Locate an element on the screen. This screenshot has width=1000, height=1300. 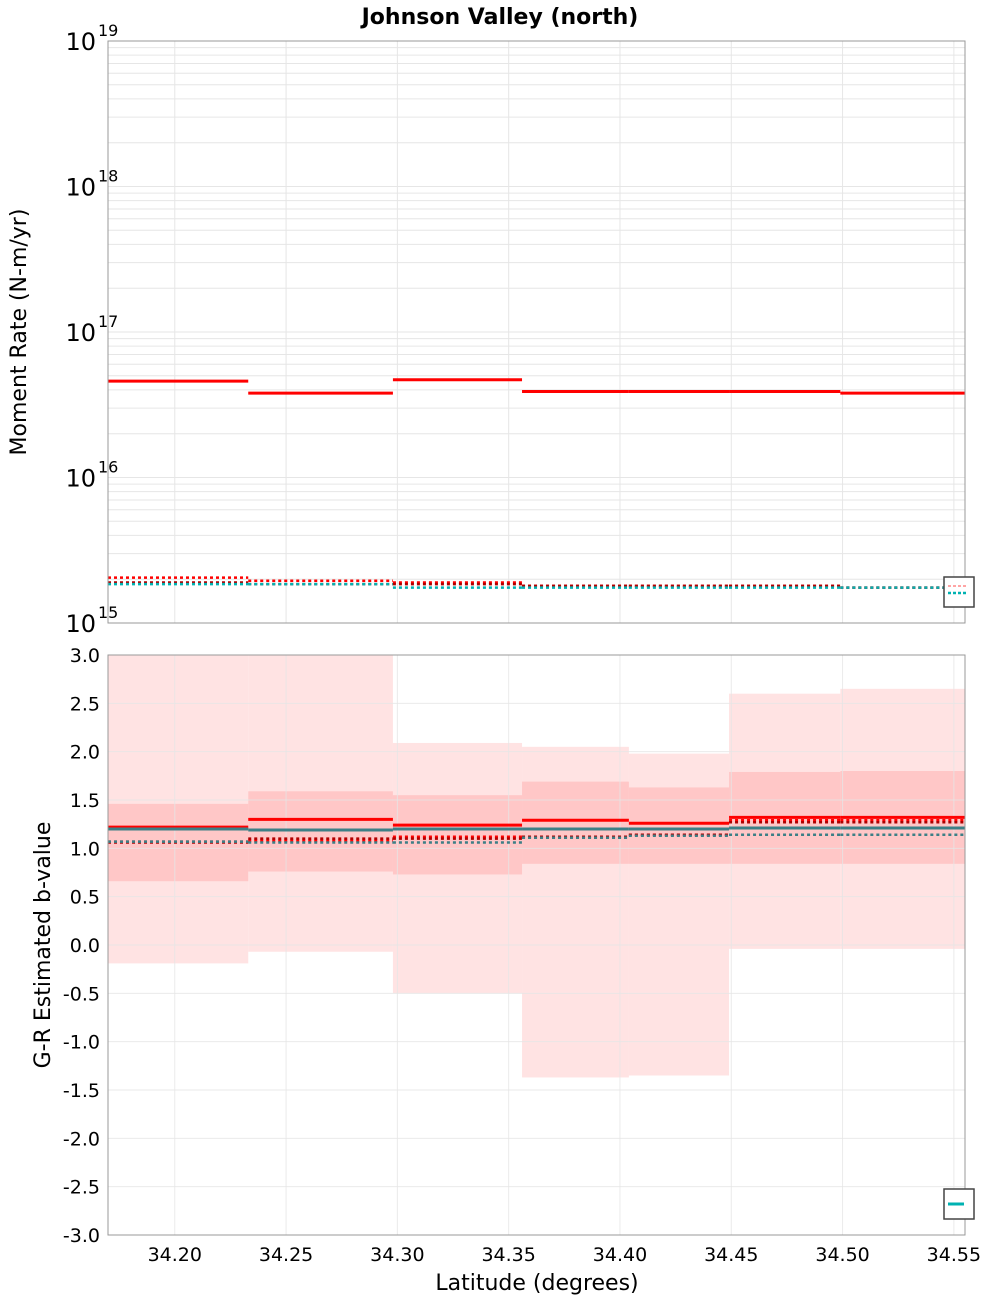
chart-title: Johnson Valley (north) is located at coordinates (499, 17).